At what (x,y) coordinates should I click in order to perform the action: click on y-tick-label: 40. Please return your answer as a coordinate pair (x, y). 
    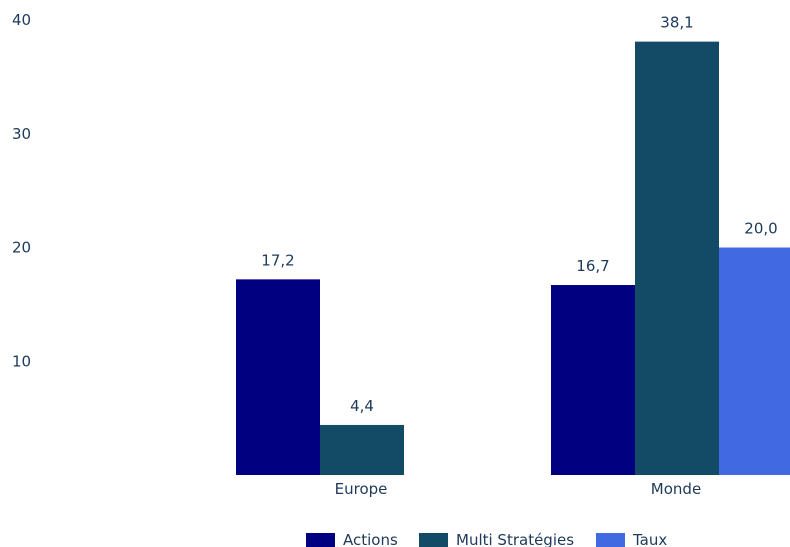
    Looking at the image, I should click on (21, 20).